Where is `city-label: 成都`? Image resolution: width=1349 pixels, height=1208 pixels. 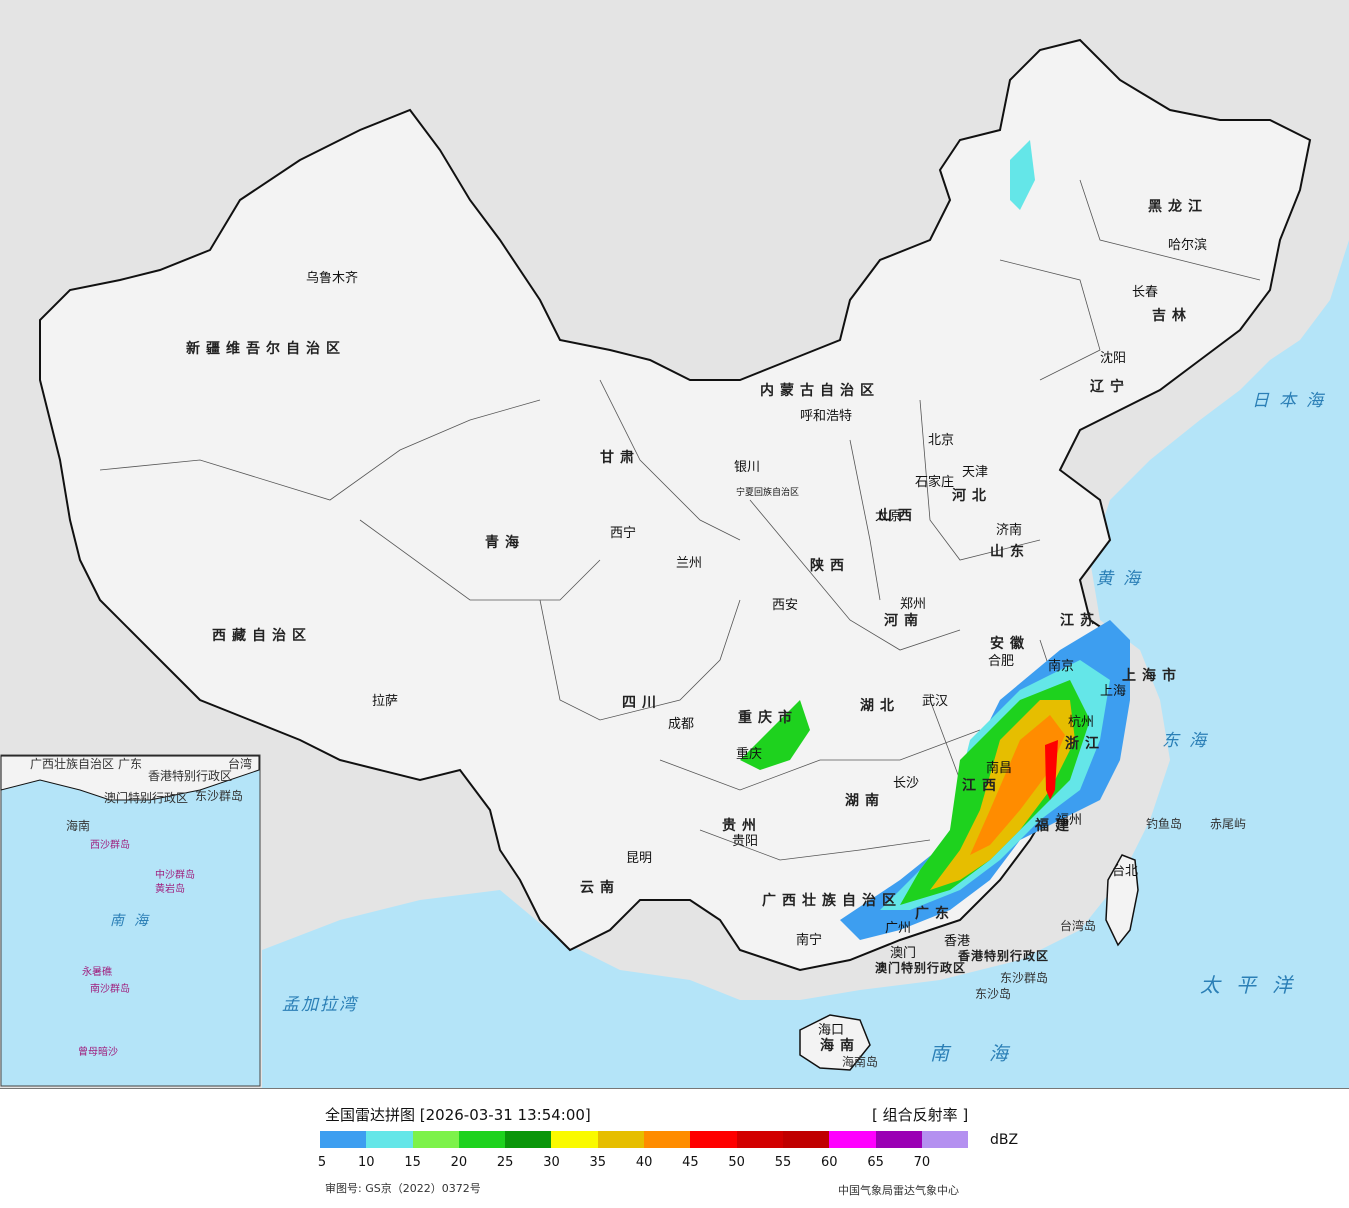
city-label: 成都 is located at coordinates (681, 724).